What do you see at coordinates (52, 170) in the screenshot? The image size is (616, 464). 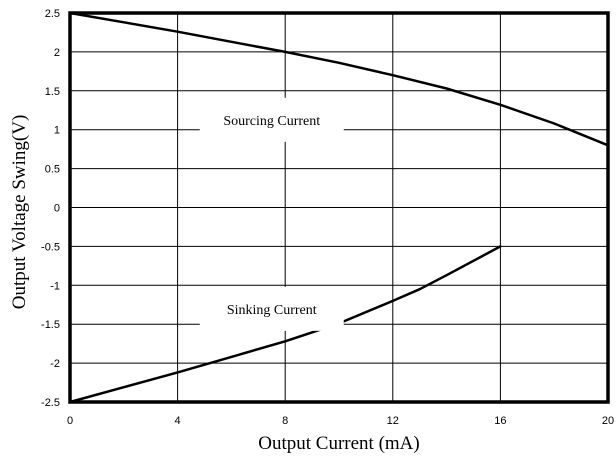 I see `y-tick-label: 0.5` at bounding box center [52, 170].